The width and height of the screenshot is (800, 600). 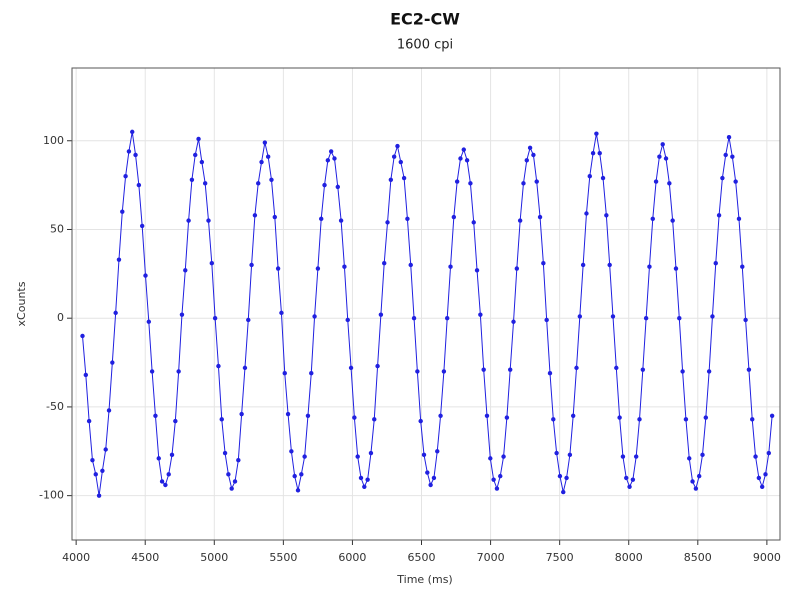 I want to click on y-axis-label: xCounts, so click(x=21, y=303).